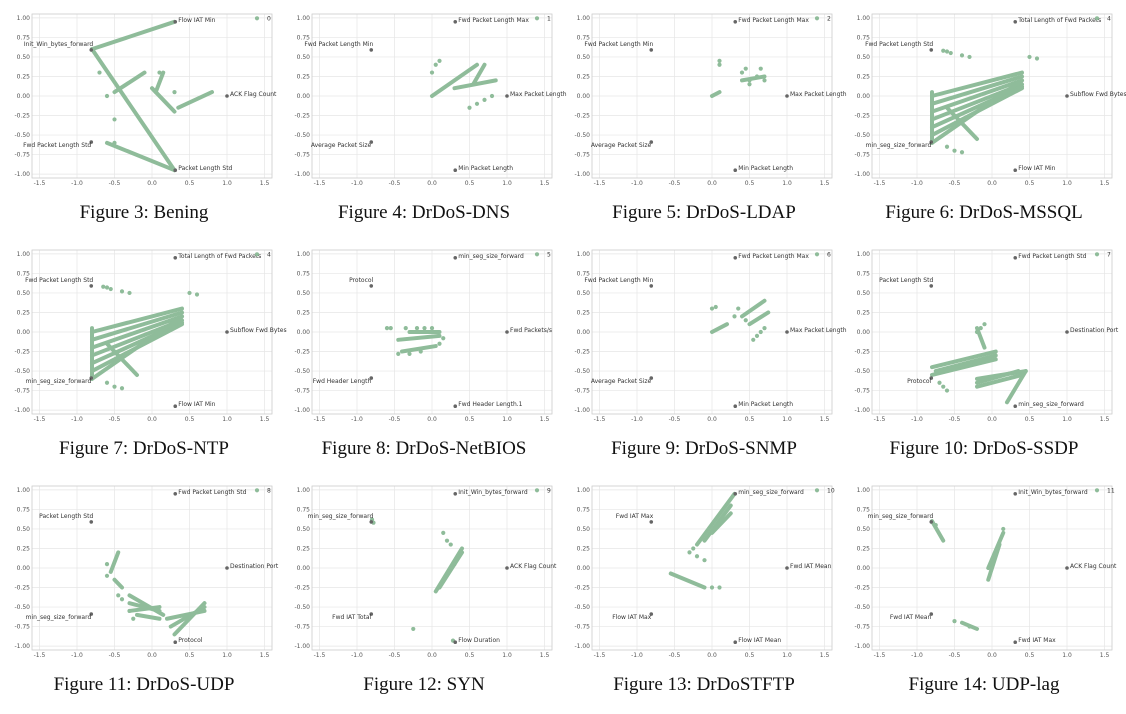 The image size is (1126, 714). Describe the element at coordinates (219, 256) in the screenshot. I see `anchor-label: Total Length of Fwd Packets` at that location.